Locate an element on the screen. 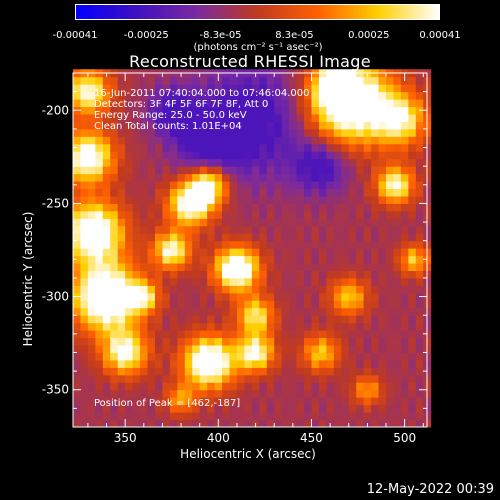 This screenshot has height=500, width=500. chart-title: Reconstructed RHESSI Image is located at coordinates (250, 61).